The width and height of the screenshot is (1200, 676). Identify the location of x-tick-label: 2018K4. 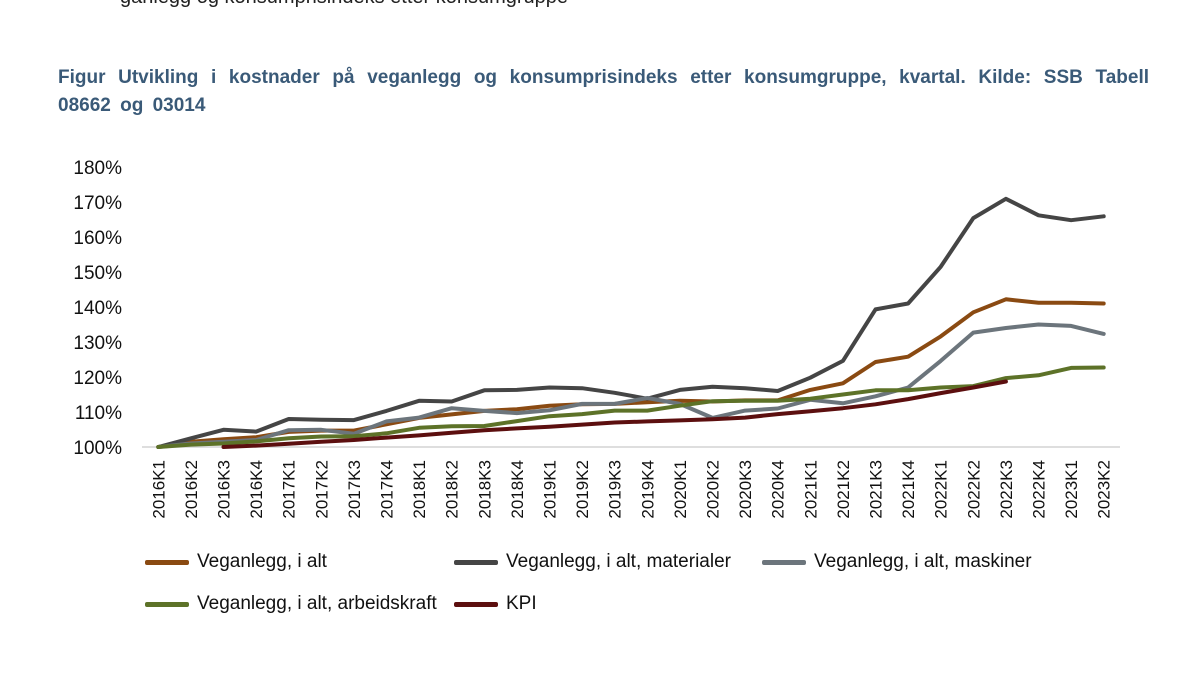
(517, 489).